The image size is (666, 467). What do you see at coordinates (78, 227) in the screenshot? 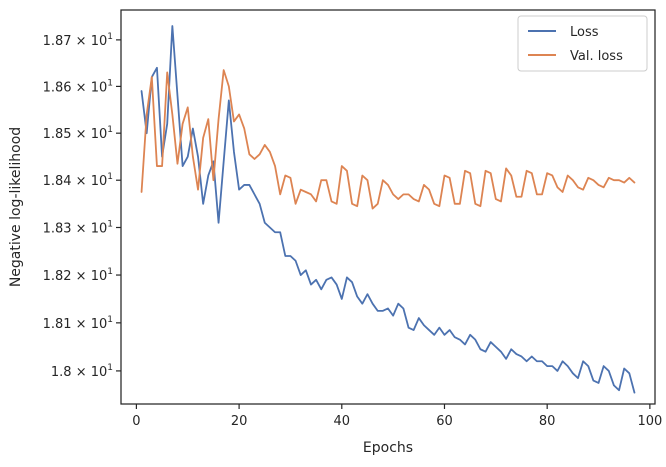
I see `y-tick-label: 1.83 × 10¹` at bounding box center [78, 227].